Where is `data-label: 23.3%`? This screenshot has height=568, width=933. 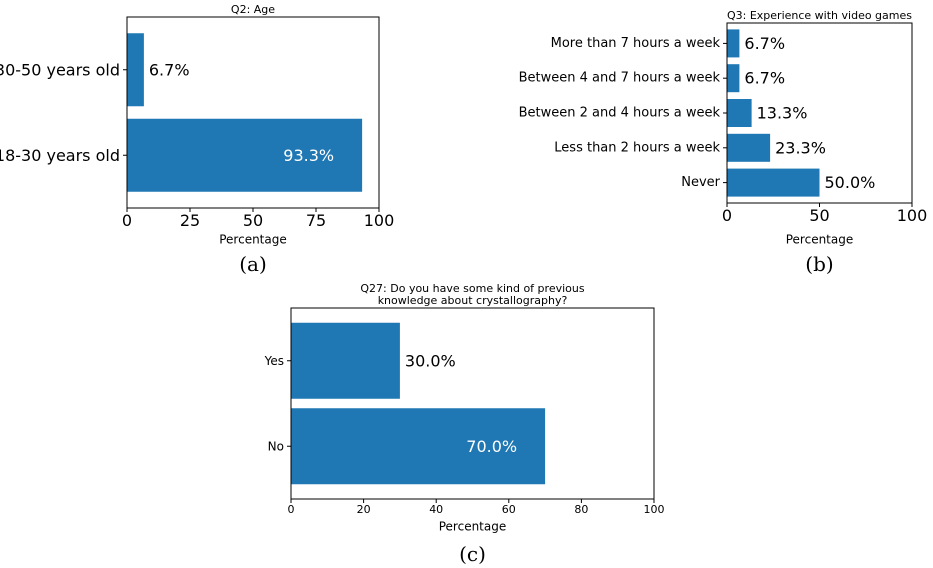
data-label: 23.3% is located at coordinates (800, 147).